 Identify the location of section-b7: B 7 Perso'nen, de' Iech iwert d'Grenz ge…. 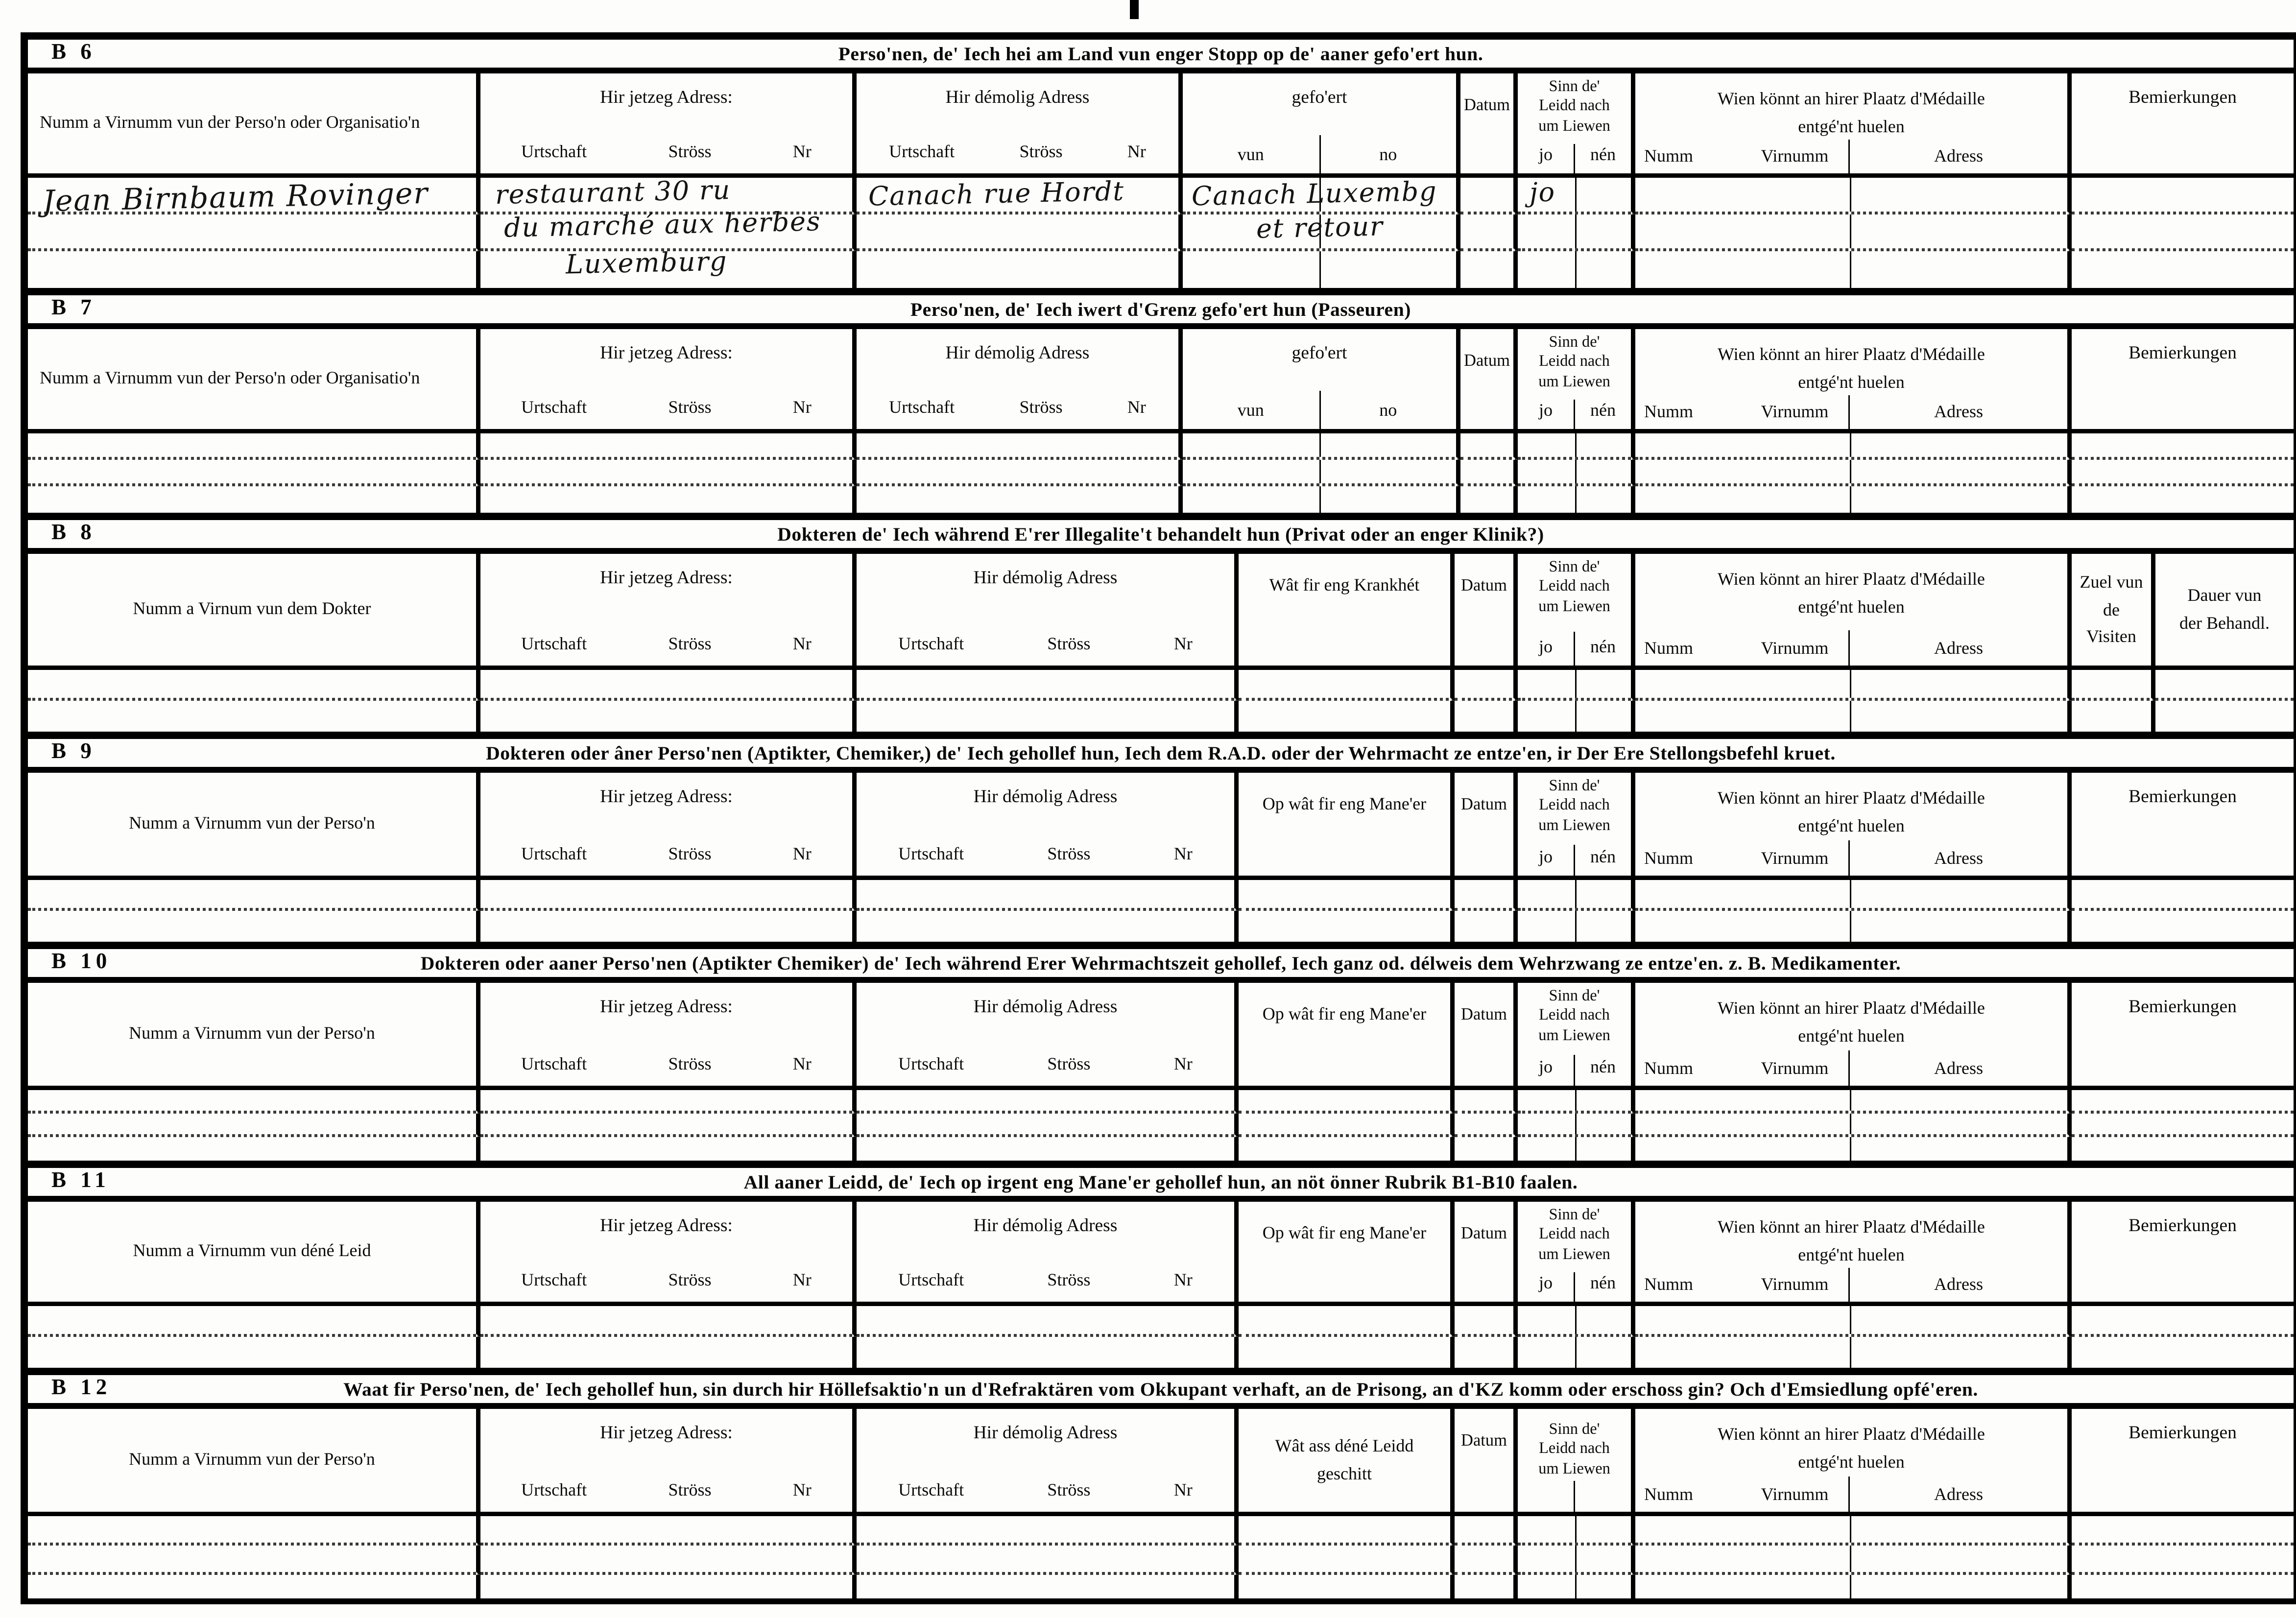
(1161, 400).